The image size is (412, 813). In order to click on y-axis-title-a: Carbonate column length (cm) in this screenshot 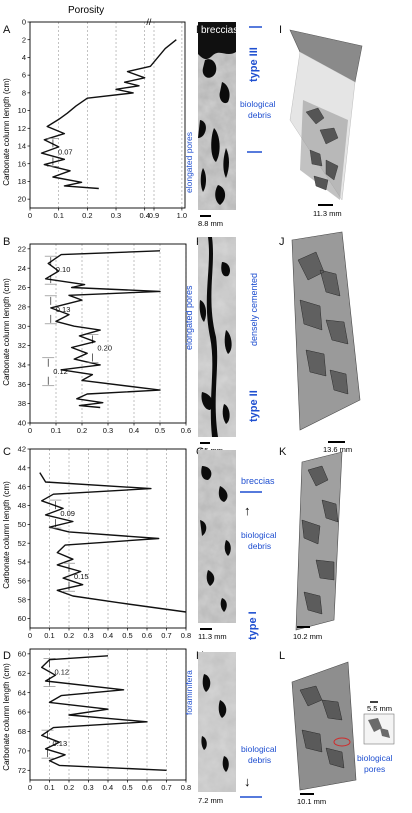, I will do `click(6, 132)`.